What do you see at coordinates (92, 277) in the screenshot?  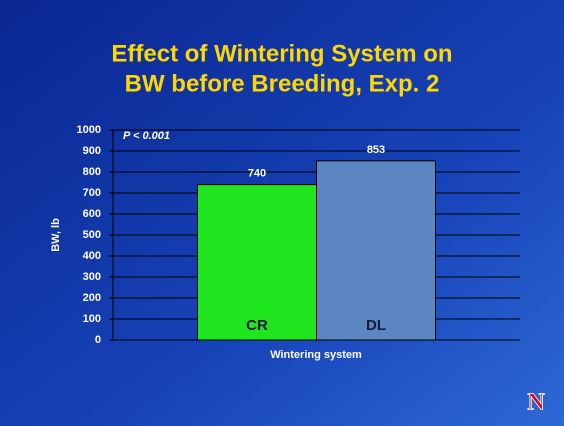 I see `y-tick-label: 300` at bounding box center [92, 277].